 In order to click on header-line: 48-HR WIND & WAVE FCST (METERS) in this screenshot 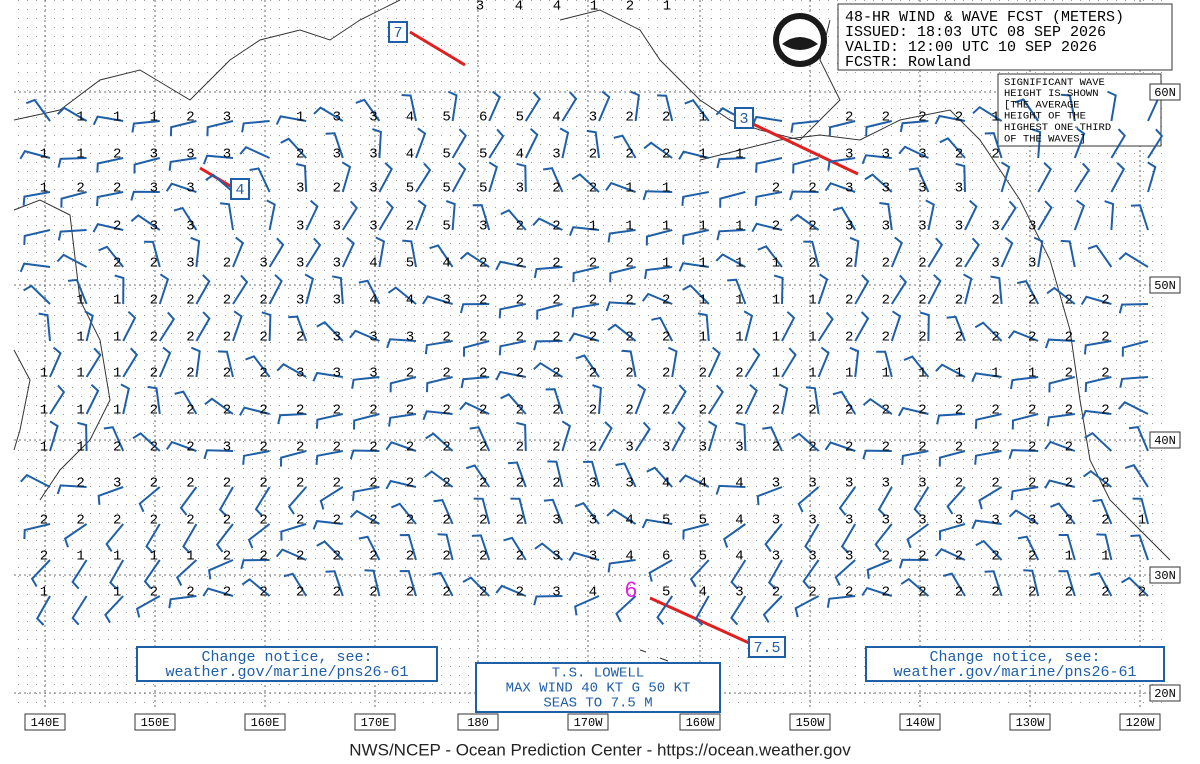, I will do `click(984, 17)`.